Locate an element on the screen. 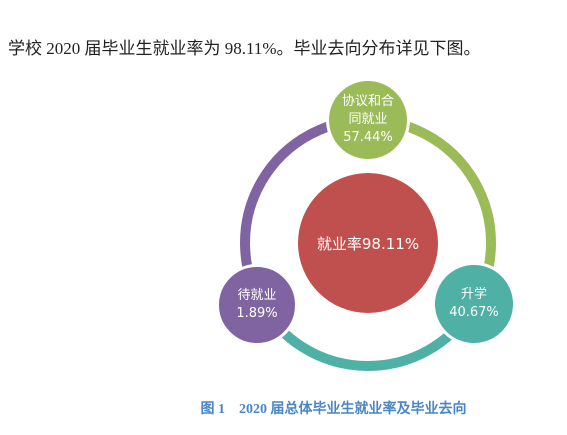  center-circle: 就业率98.11% is located at coordinates (368, 243).